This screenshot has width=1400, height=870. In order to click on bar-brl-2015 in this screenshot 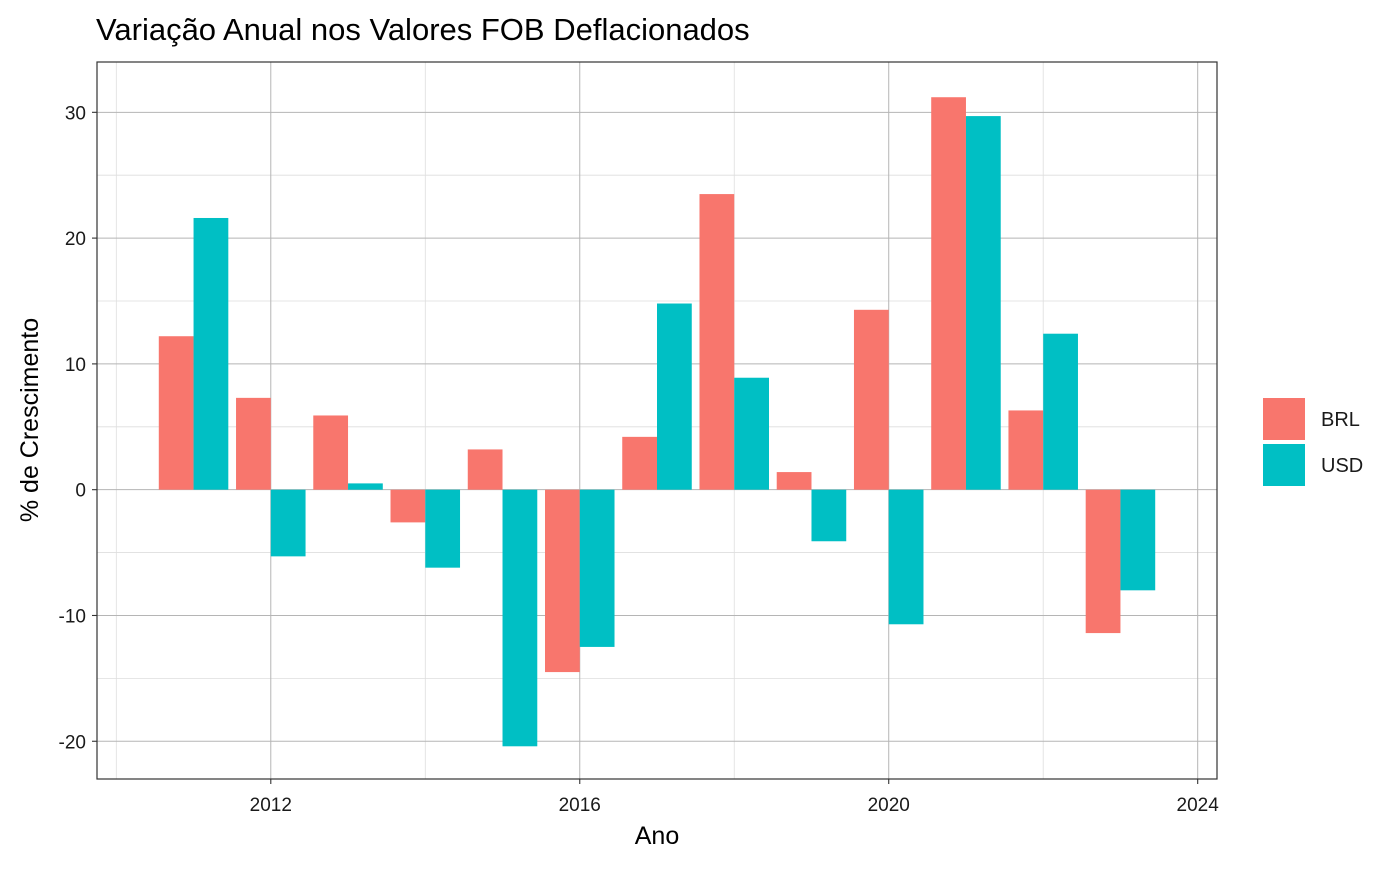, I will do `click(485, 469)`.